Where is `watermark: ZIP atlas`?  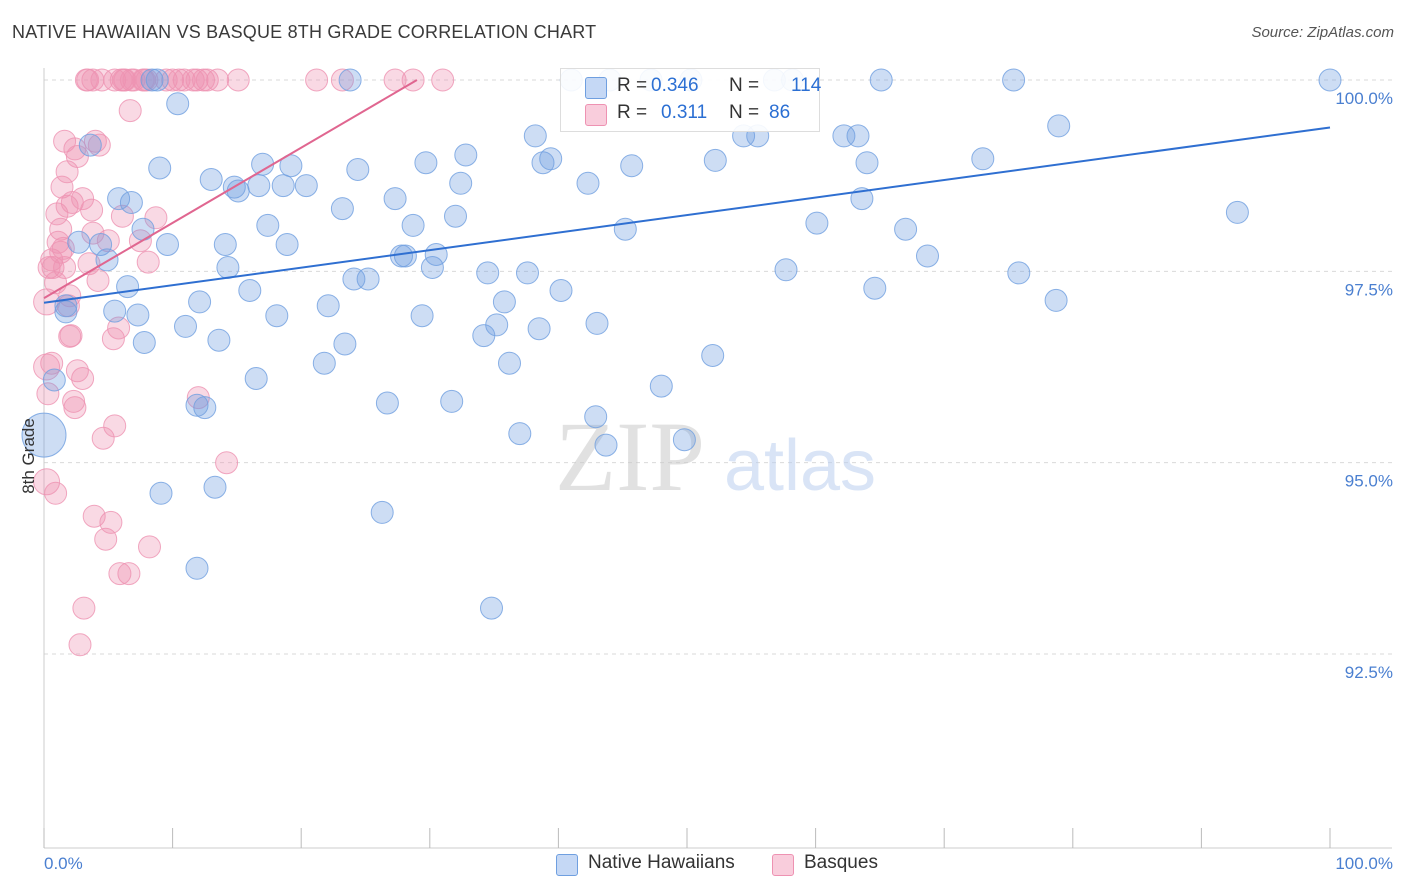
watermark: ZIP atlas is located at coordinates (715, 456).